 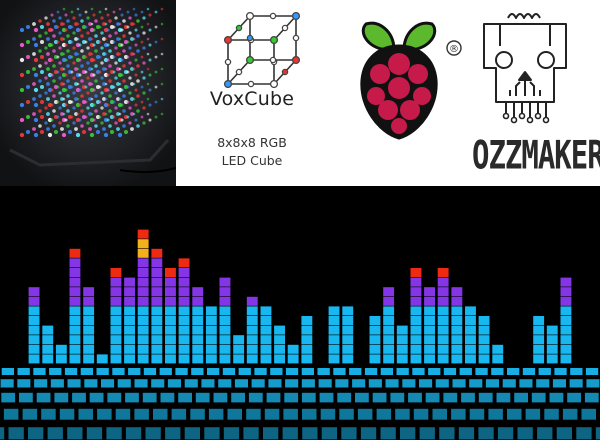 What do you see at coordinates (252, 99) in the screenshot?
I see `voxcube-title: VoxCube` at bounding box center [252, 99].